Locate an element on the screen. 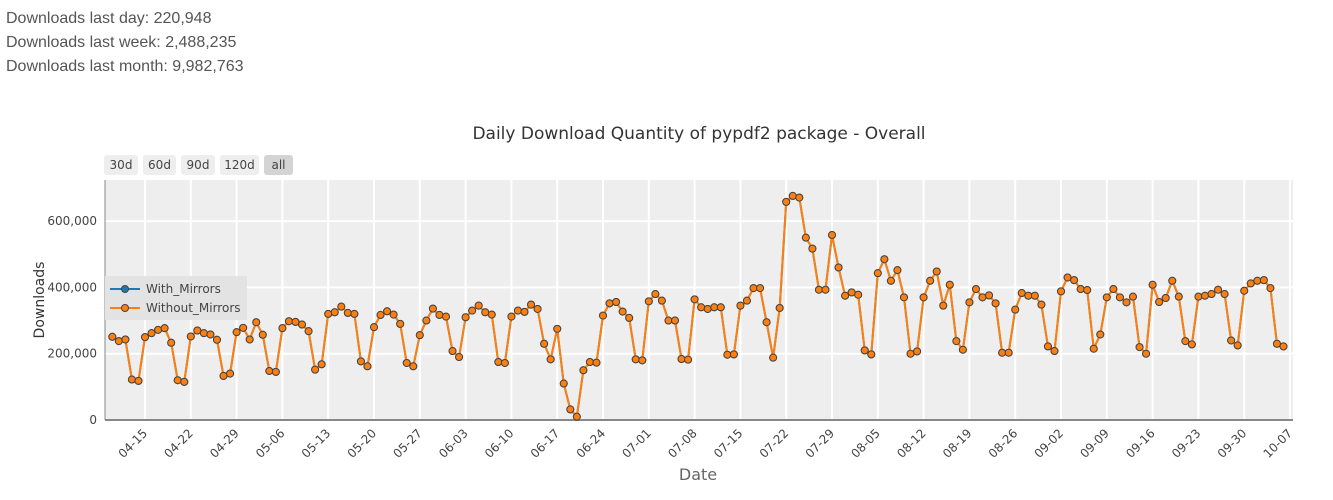 This screenshot has width=1333, height=500. range-button-60d: 60d is located at coordinates (159, 165).